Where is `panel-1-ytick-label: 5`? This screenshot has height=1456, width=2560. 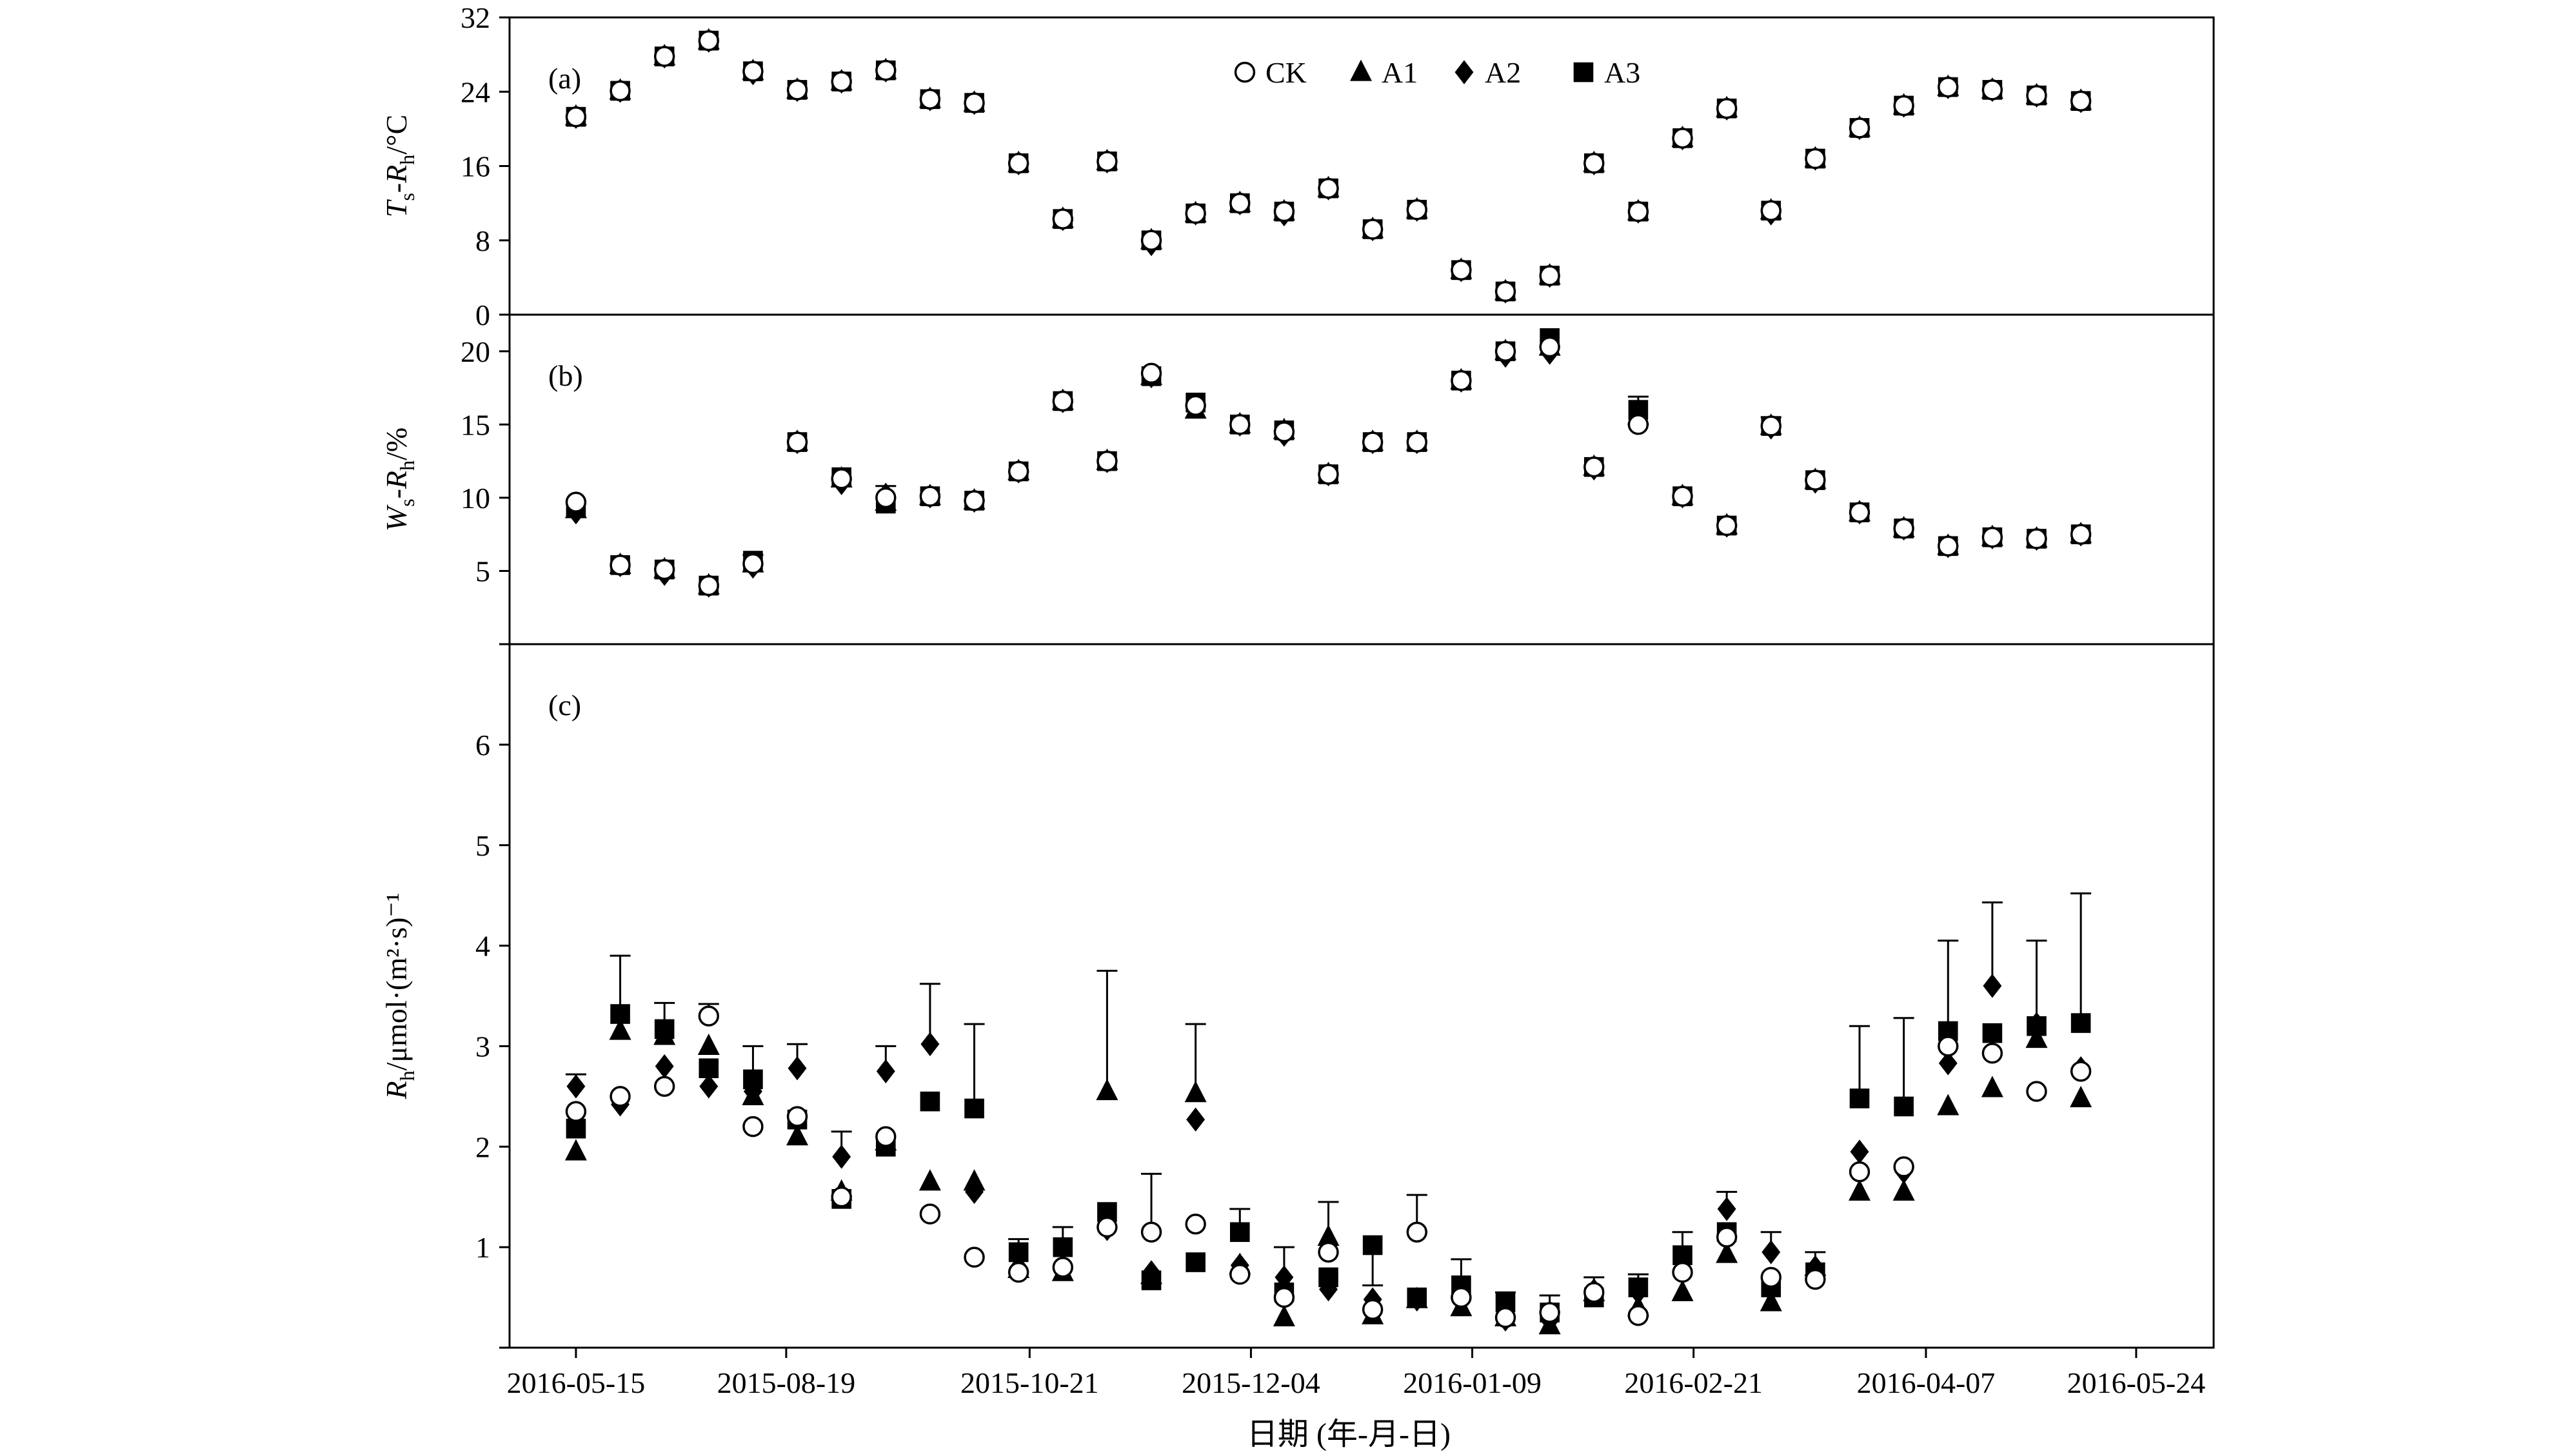
panel-1-ytick-label: 5 is located at coordinates (482, 571).